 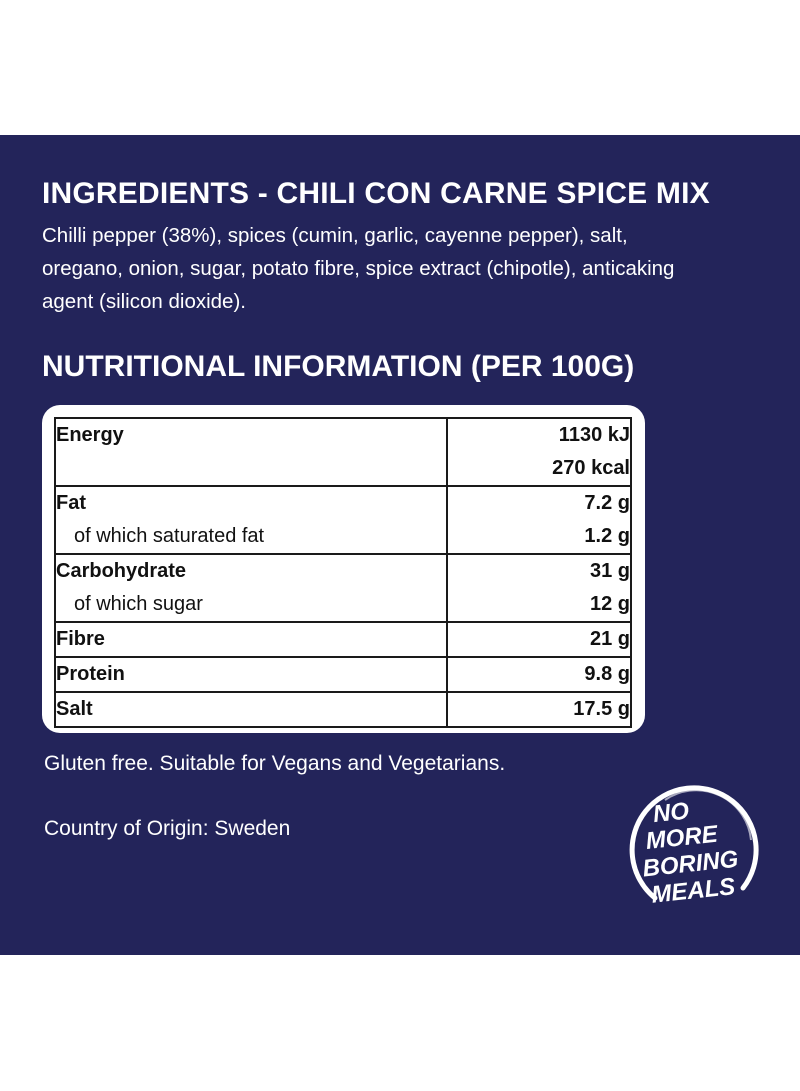 What do you see at coordinates (343, 588) in the screenshot?
I see `table-row-carbohydrate: Carbohydrate of which sugar 31 g 12 g` at bounding box center [343, 588].